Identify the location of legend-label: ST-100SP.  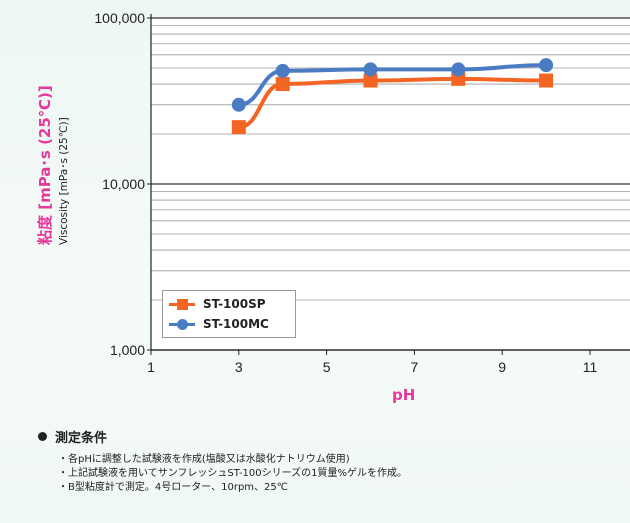
(234, 304).